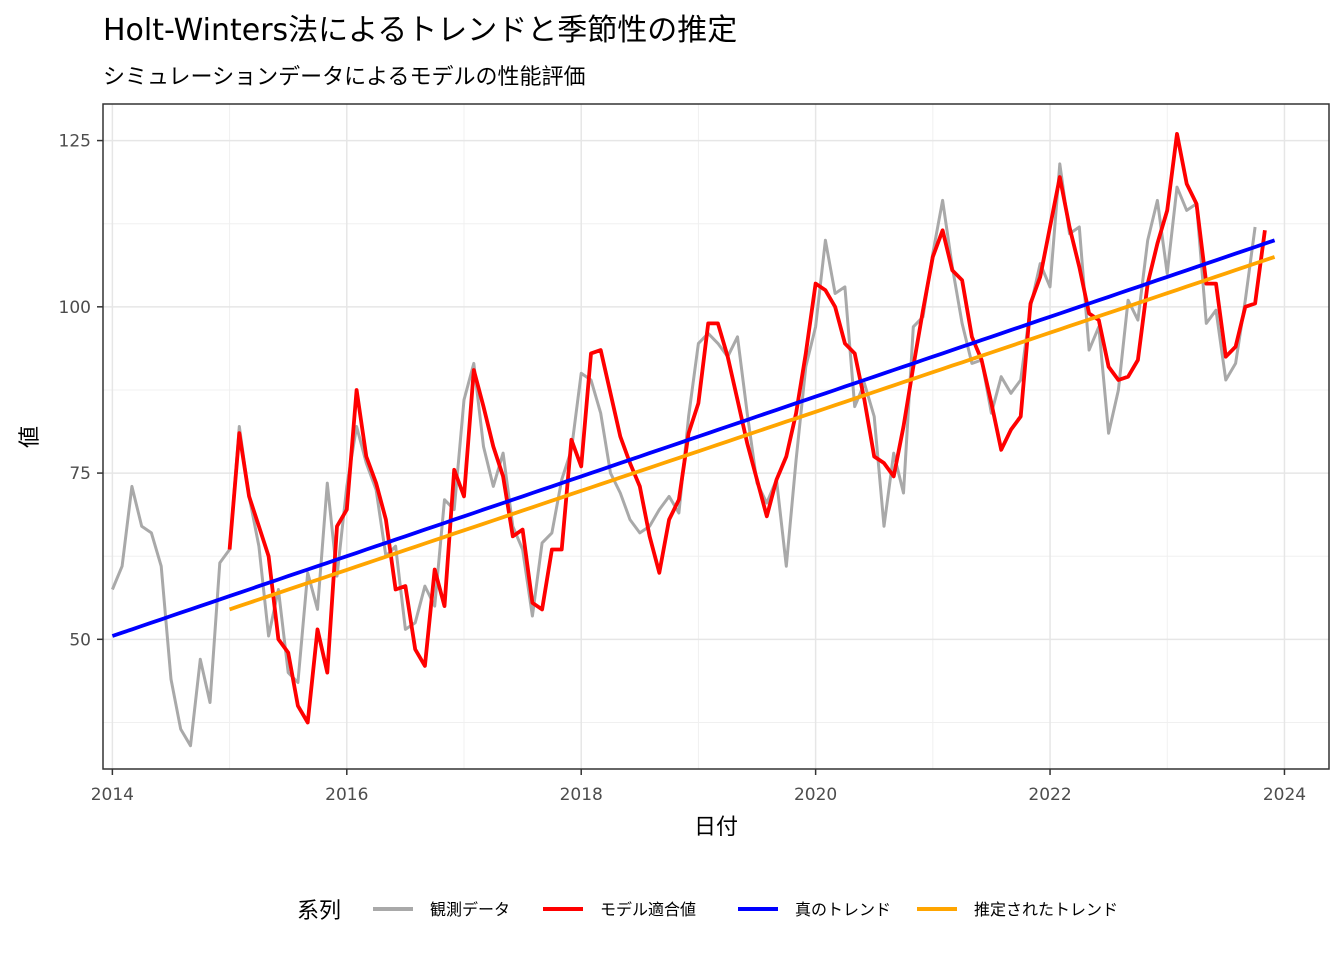  I want to click on y-axis-title: 値, so click(30, 437).